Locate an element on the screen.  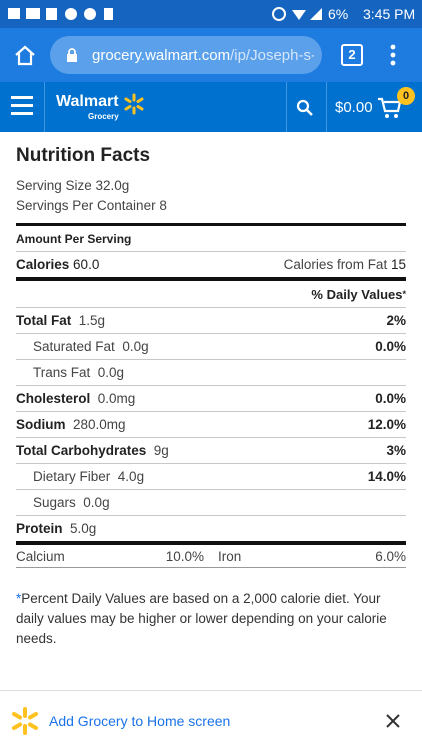
calories-value: 60.0 is located at coordinates (86, 264).